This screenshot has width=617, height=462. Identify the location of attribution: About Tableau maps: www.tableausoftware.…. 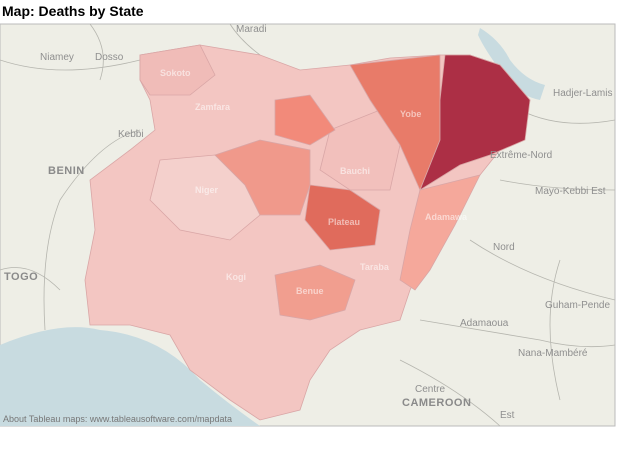
(117, 419).